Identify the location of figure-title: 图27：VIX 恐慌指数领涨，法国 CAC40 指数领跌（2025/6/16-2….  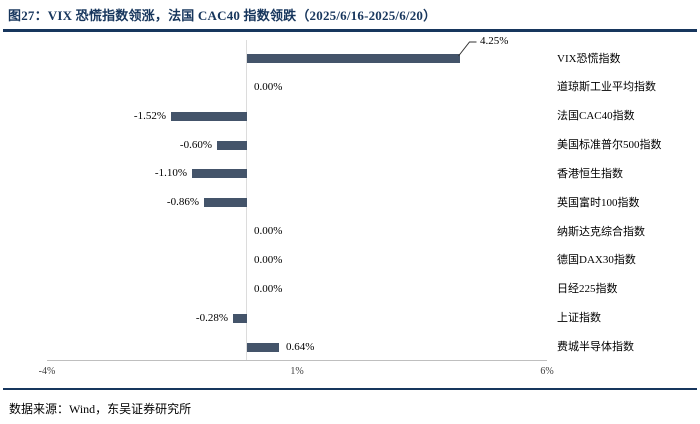
(222, 15).